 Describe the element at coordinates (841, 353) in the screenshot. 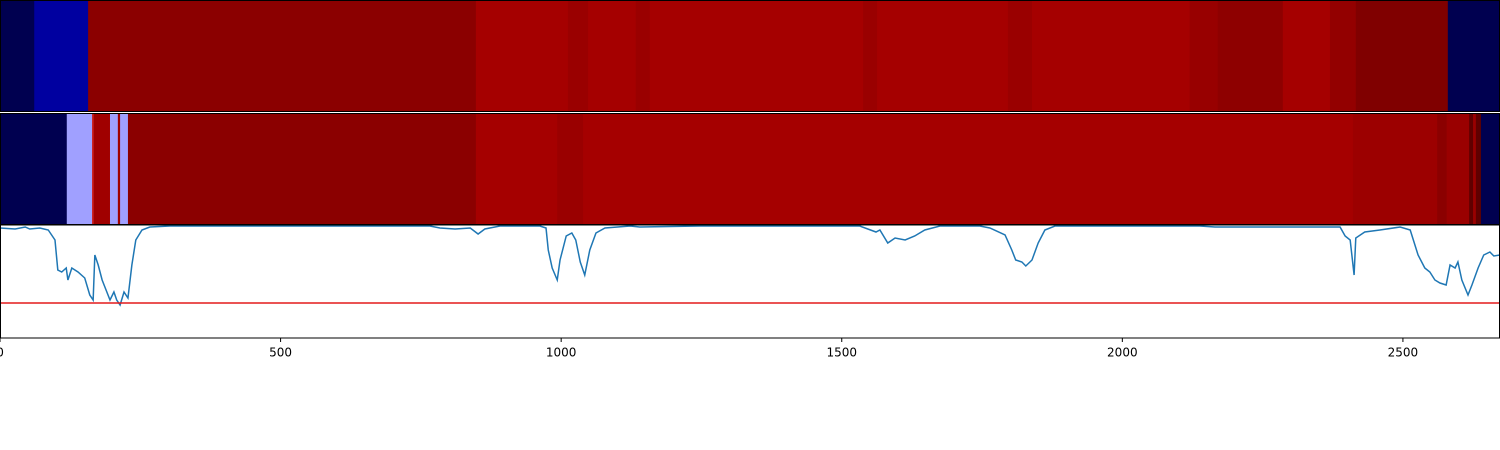

I see `x-tick-label: 1500` at that location.